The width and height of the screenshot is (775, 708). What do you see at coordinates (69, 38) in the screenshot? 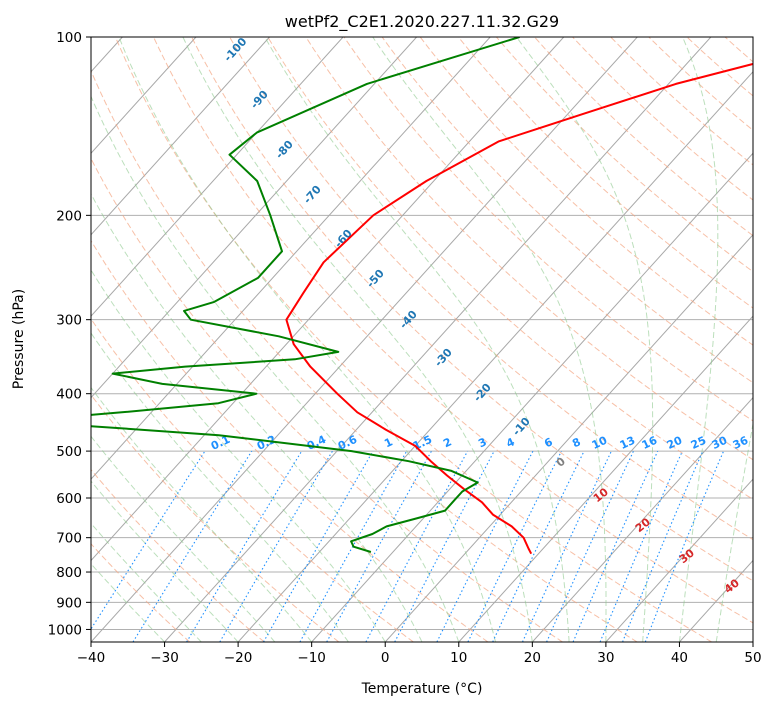
I see `y-tick-label: 100` at bounding box center [69, 38].